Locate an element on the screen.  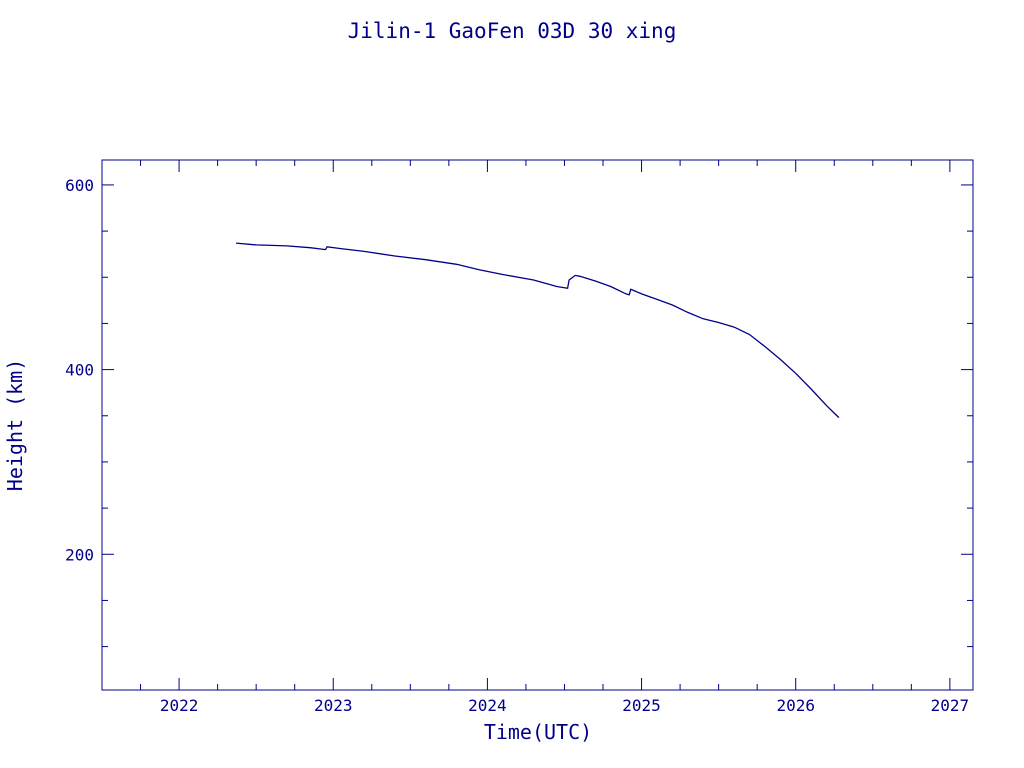
x-tick-label: 2023 is located at coordinates (333, 705).